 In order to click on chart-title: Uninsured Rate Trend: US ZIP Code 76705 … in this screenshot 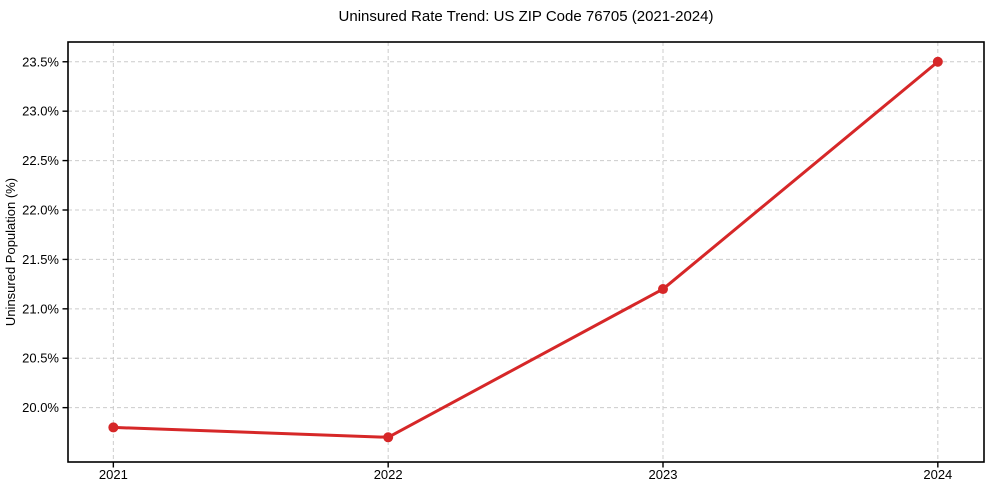, I will do `click(526, 16)`.